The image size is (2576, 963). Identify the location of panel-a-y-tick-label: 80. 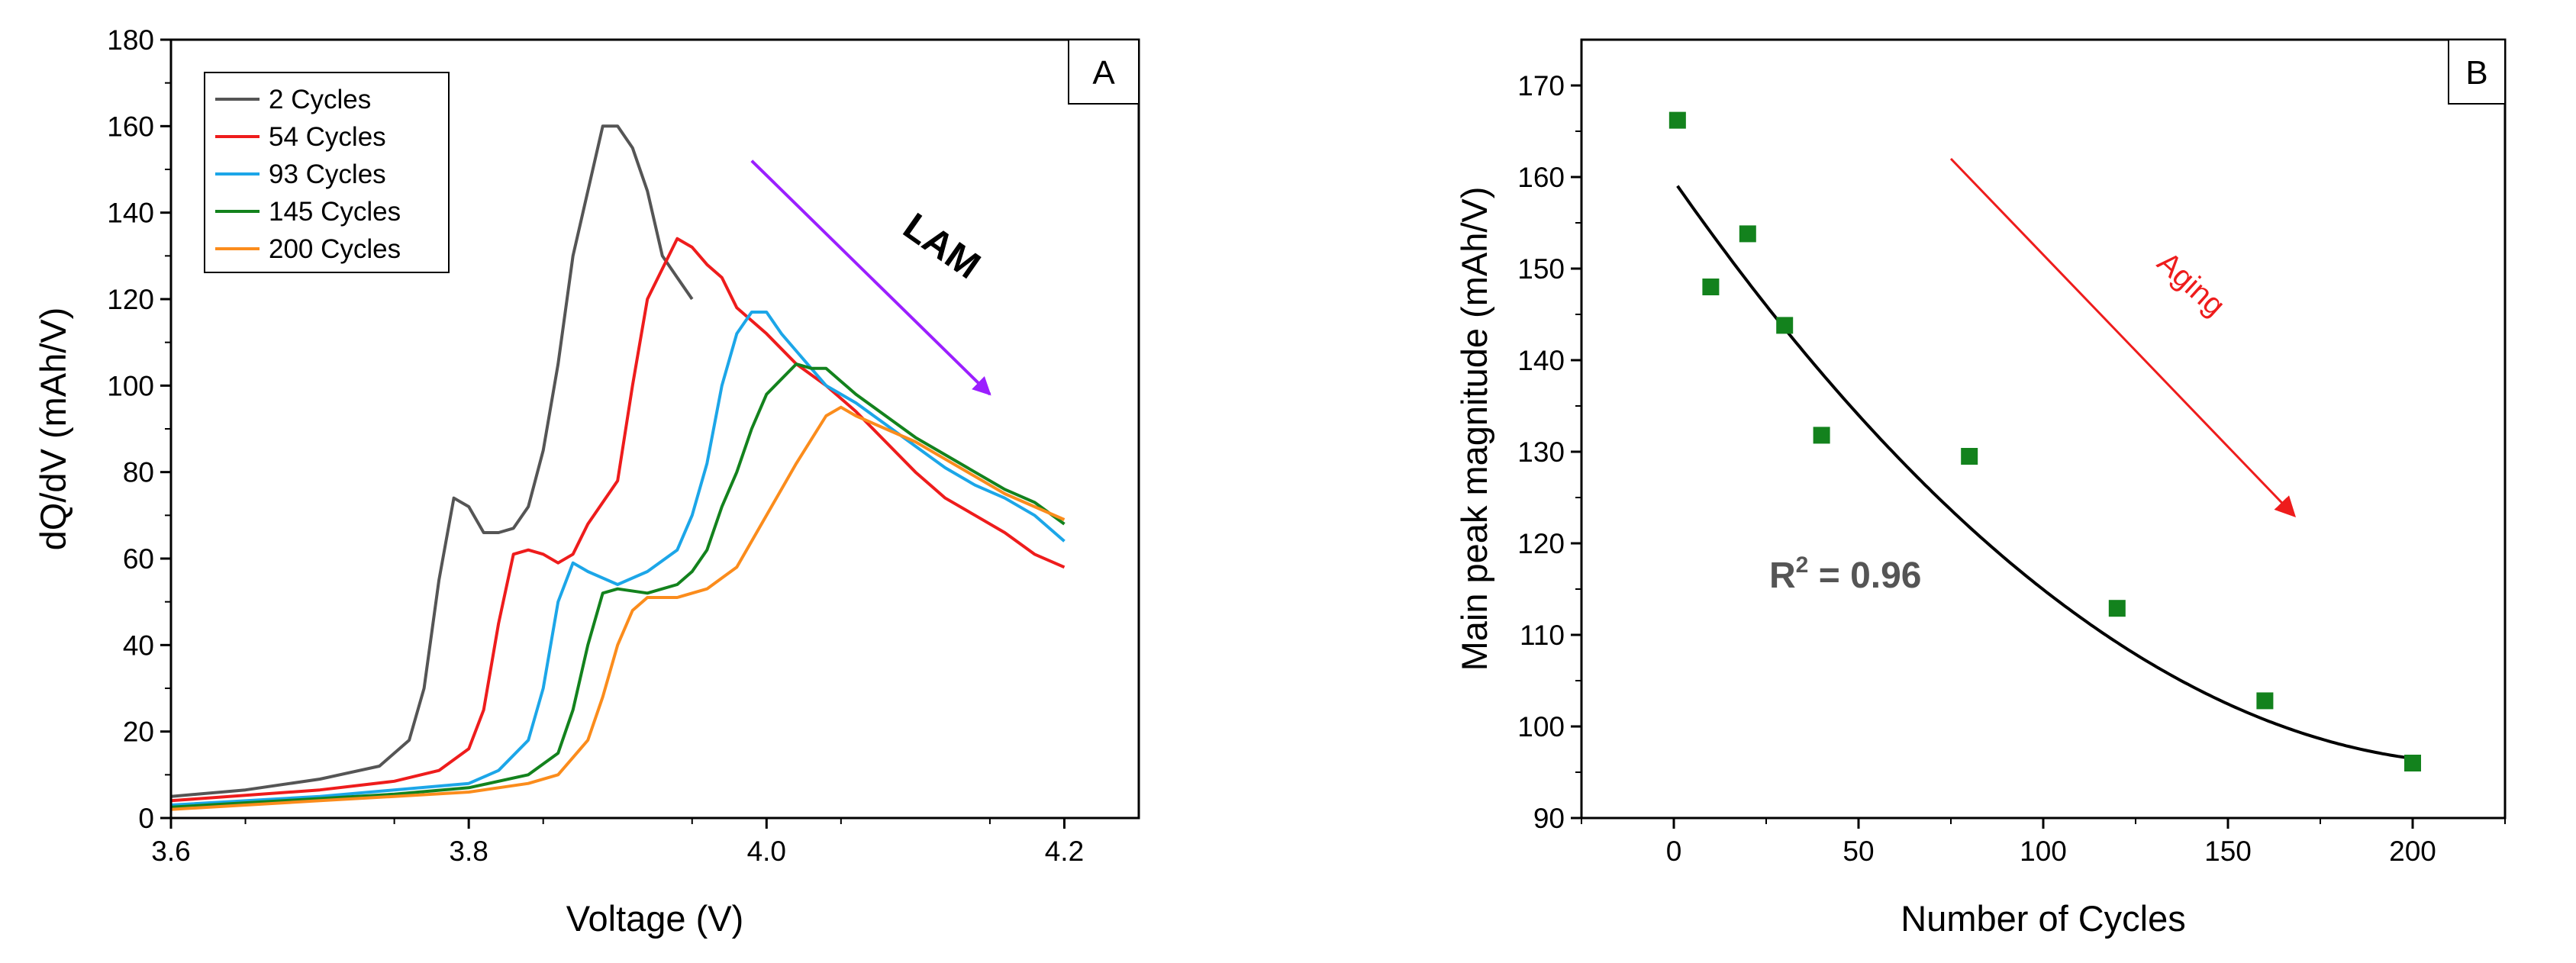
(139, 472).